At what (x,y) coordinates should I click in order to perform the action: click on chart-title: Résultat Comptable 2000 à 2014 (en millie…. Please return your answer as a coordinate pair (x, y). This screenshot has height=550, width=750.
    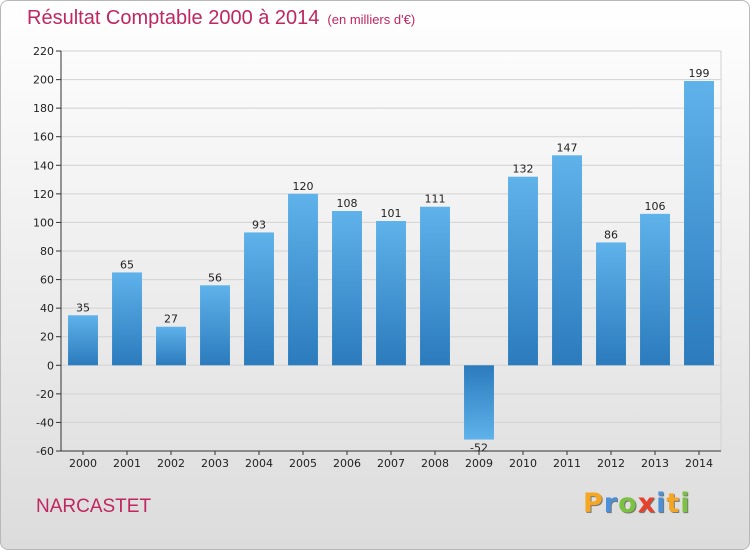
    Looking at the image, I should click on (221, 18).